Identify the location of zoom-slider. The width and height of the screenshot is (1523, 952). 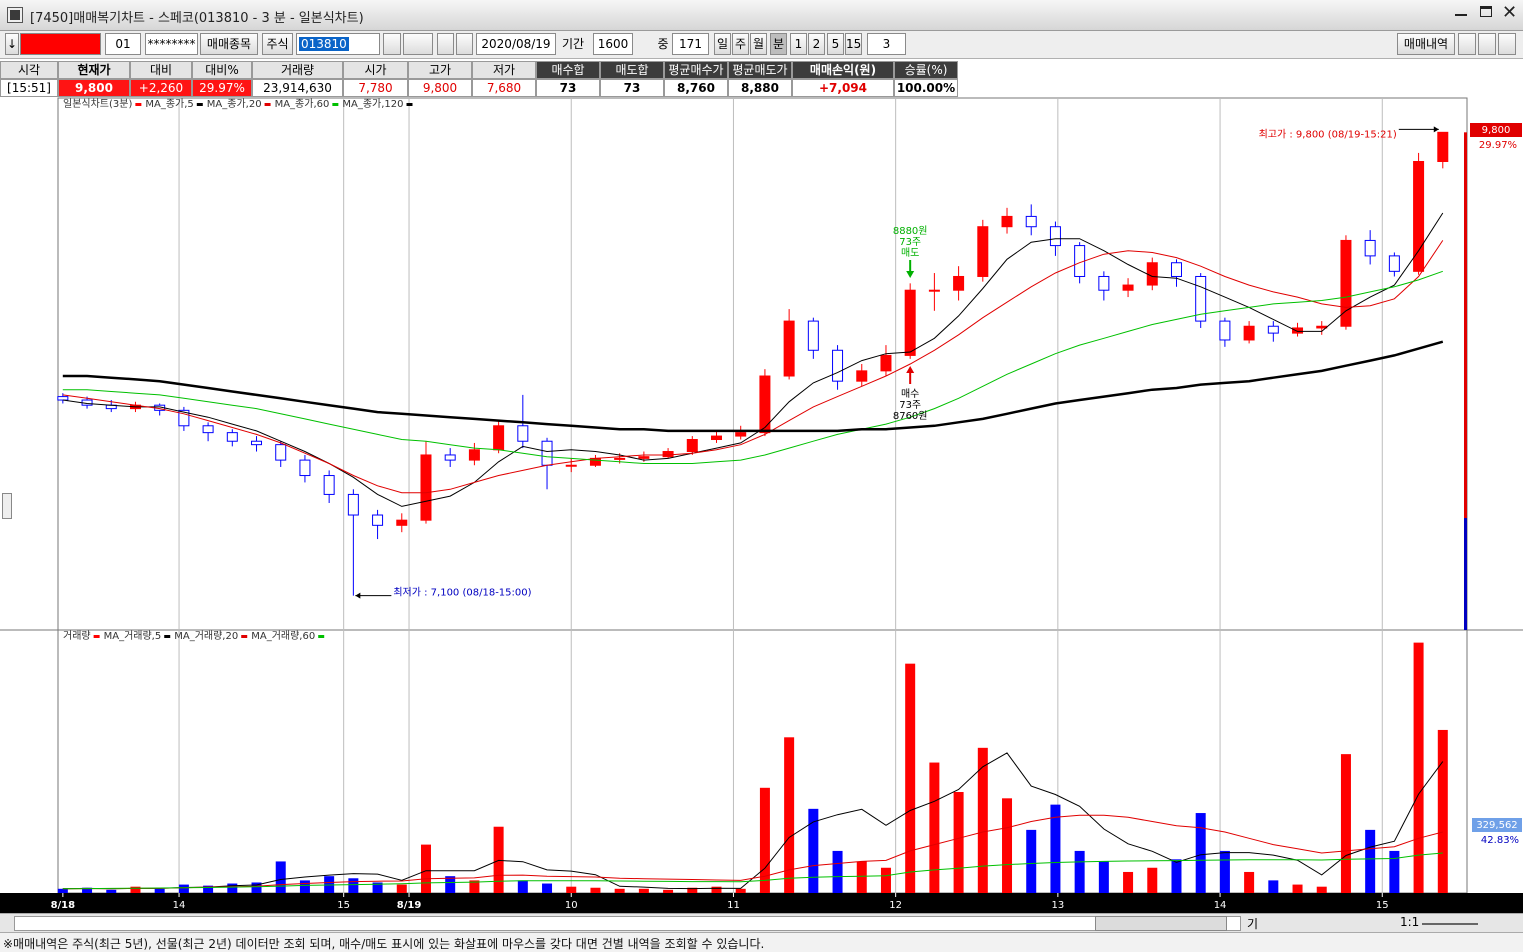
(1450, 924).